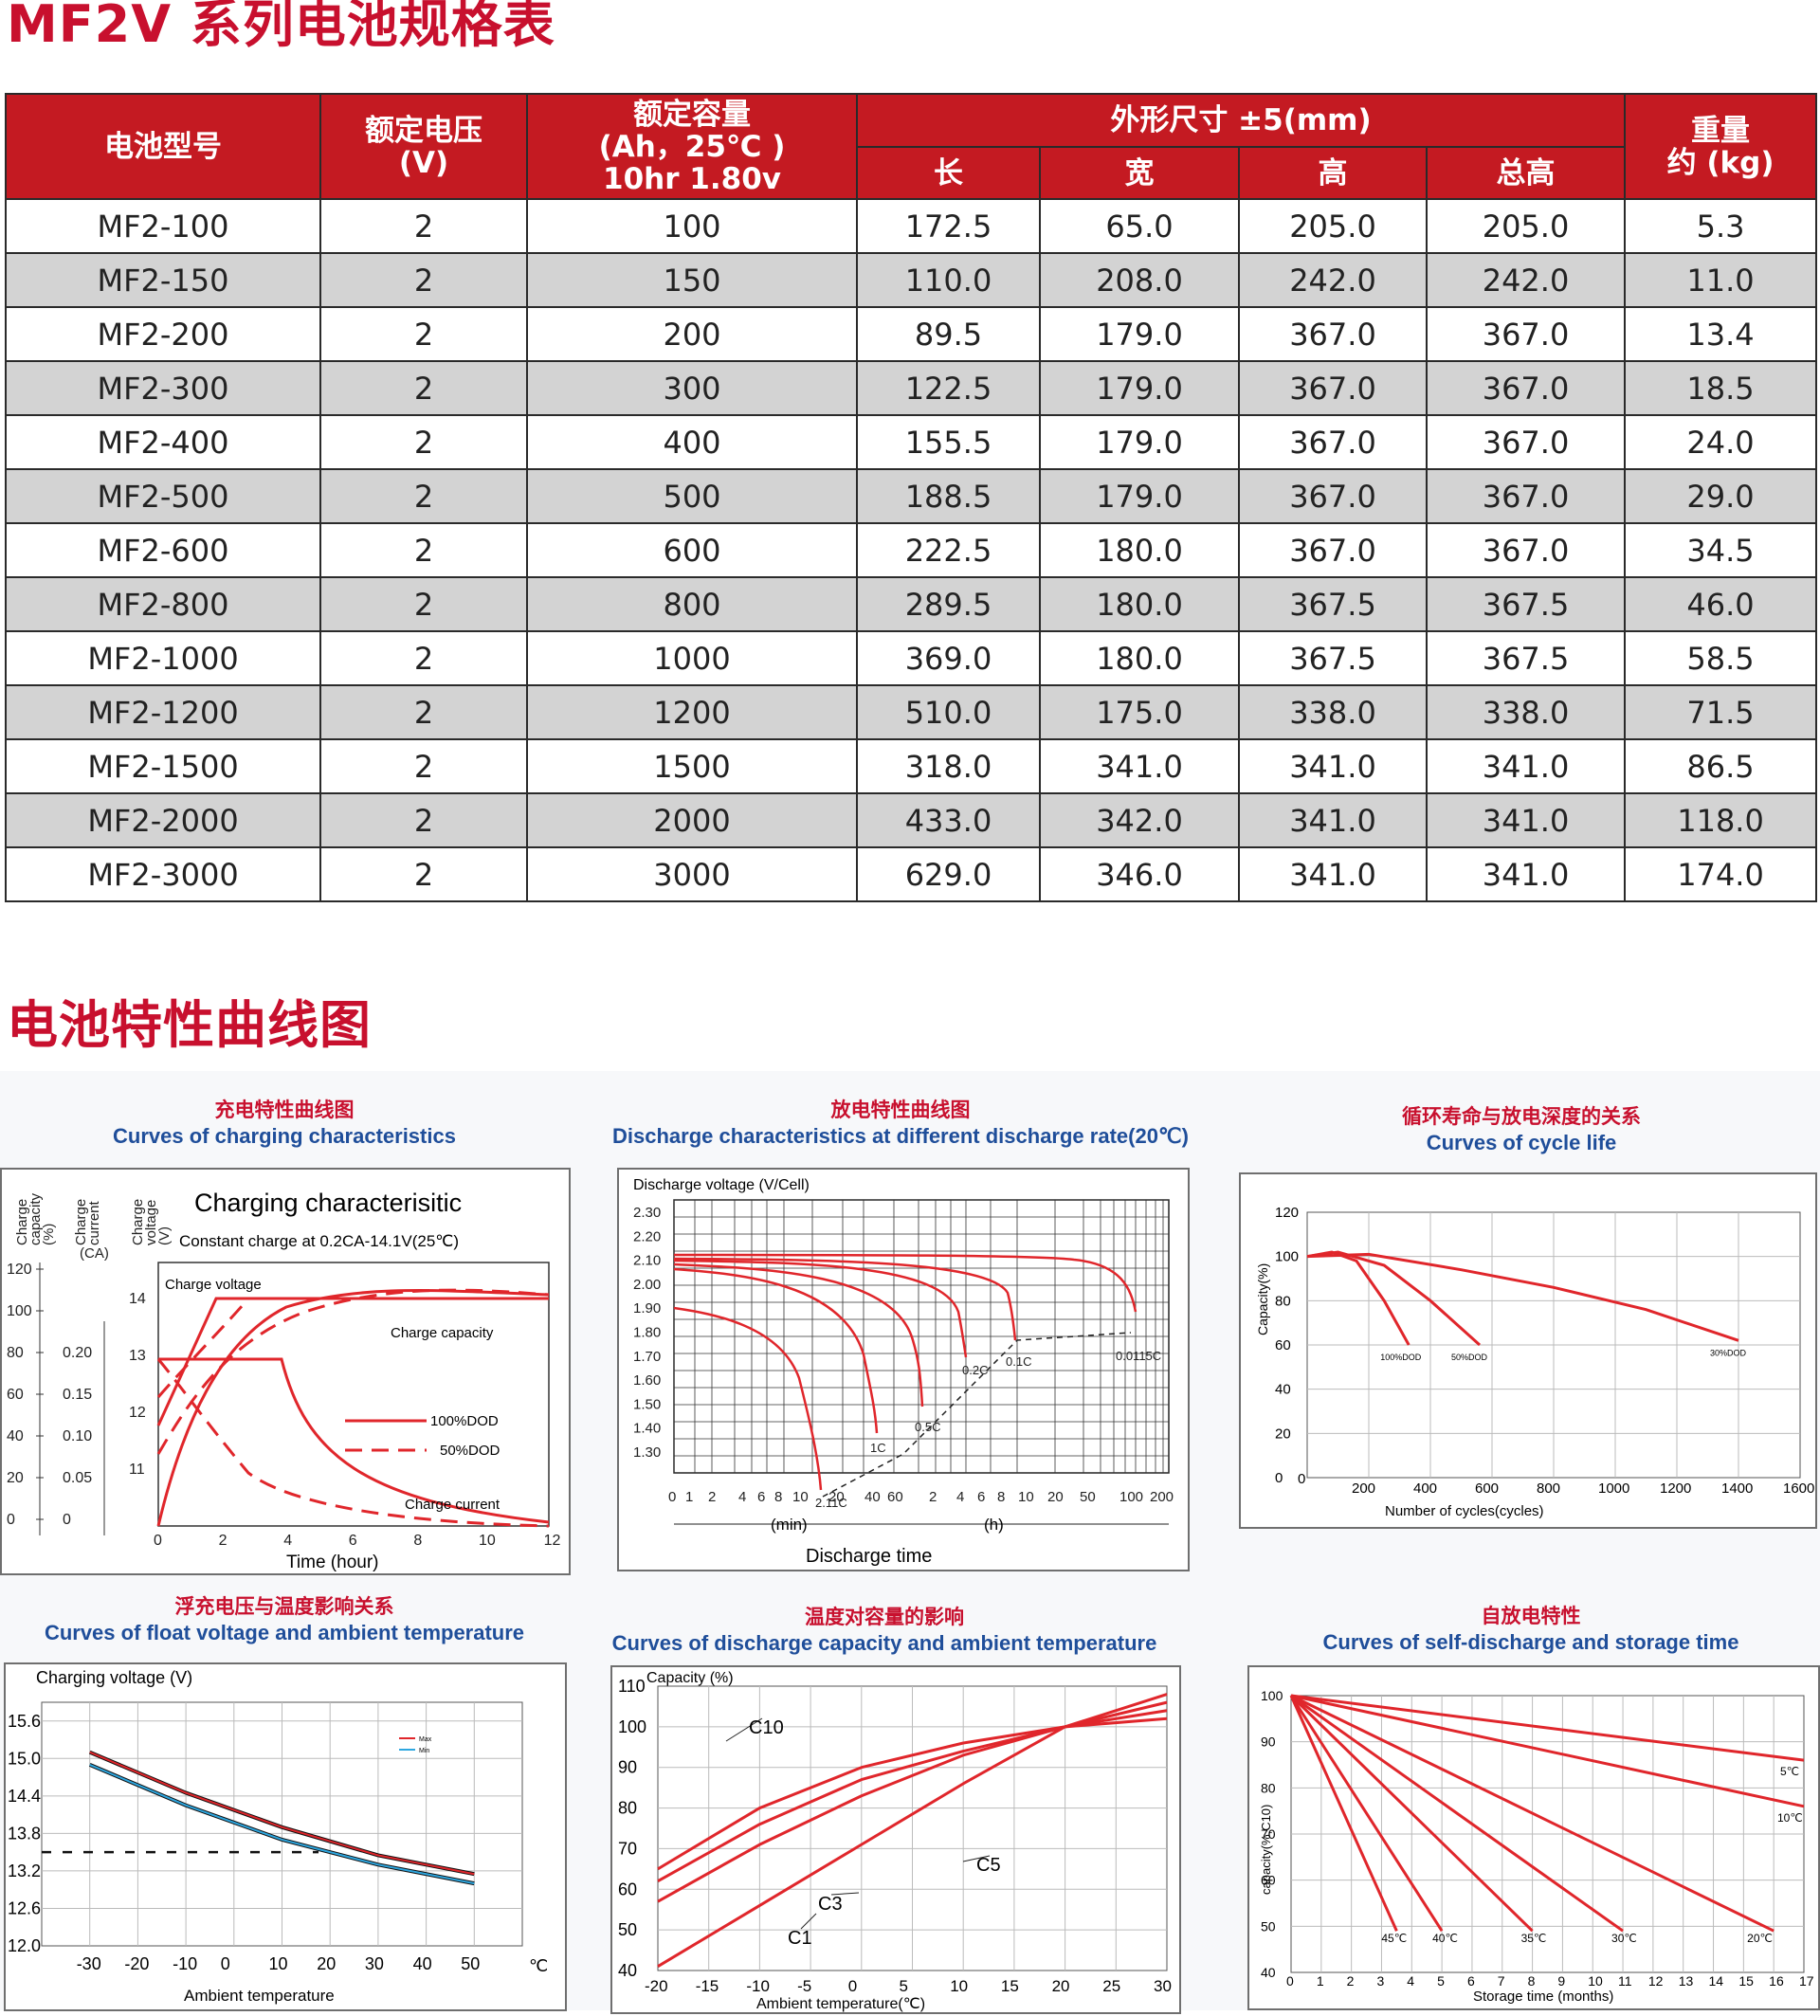 The width and height of the screenshot is (1820, 2016). Describe the element at coordinates (22, 1222) in the screenshot. I see `p1-axis-cap-1: Charge` at that location.